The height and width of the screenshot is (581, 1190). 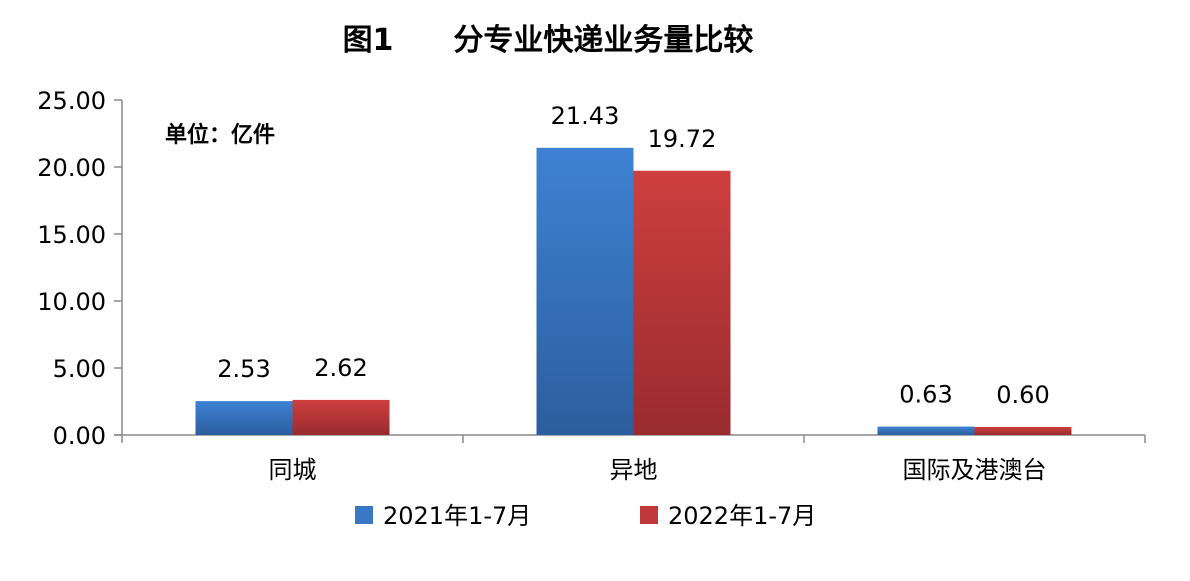 What do you see at coordinates (71, 168) in the screenshot?
I see `y-tick-label: 20.00` at bounding box center [71, 168].